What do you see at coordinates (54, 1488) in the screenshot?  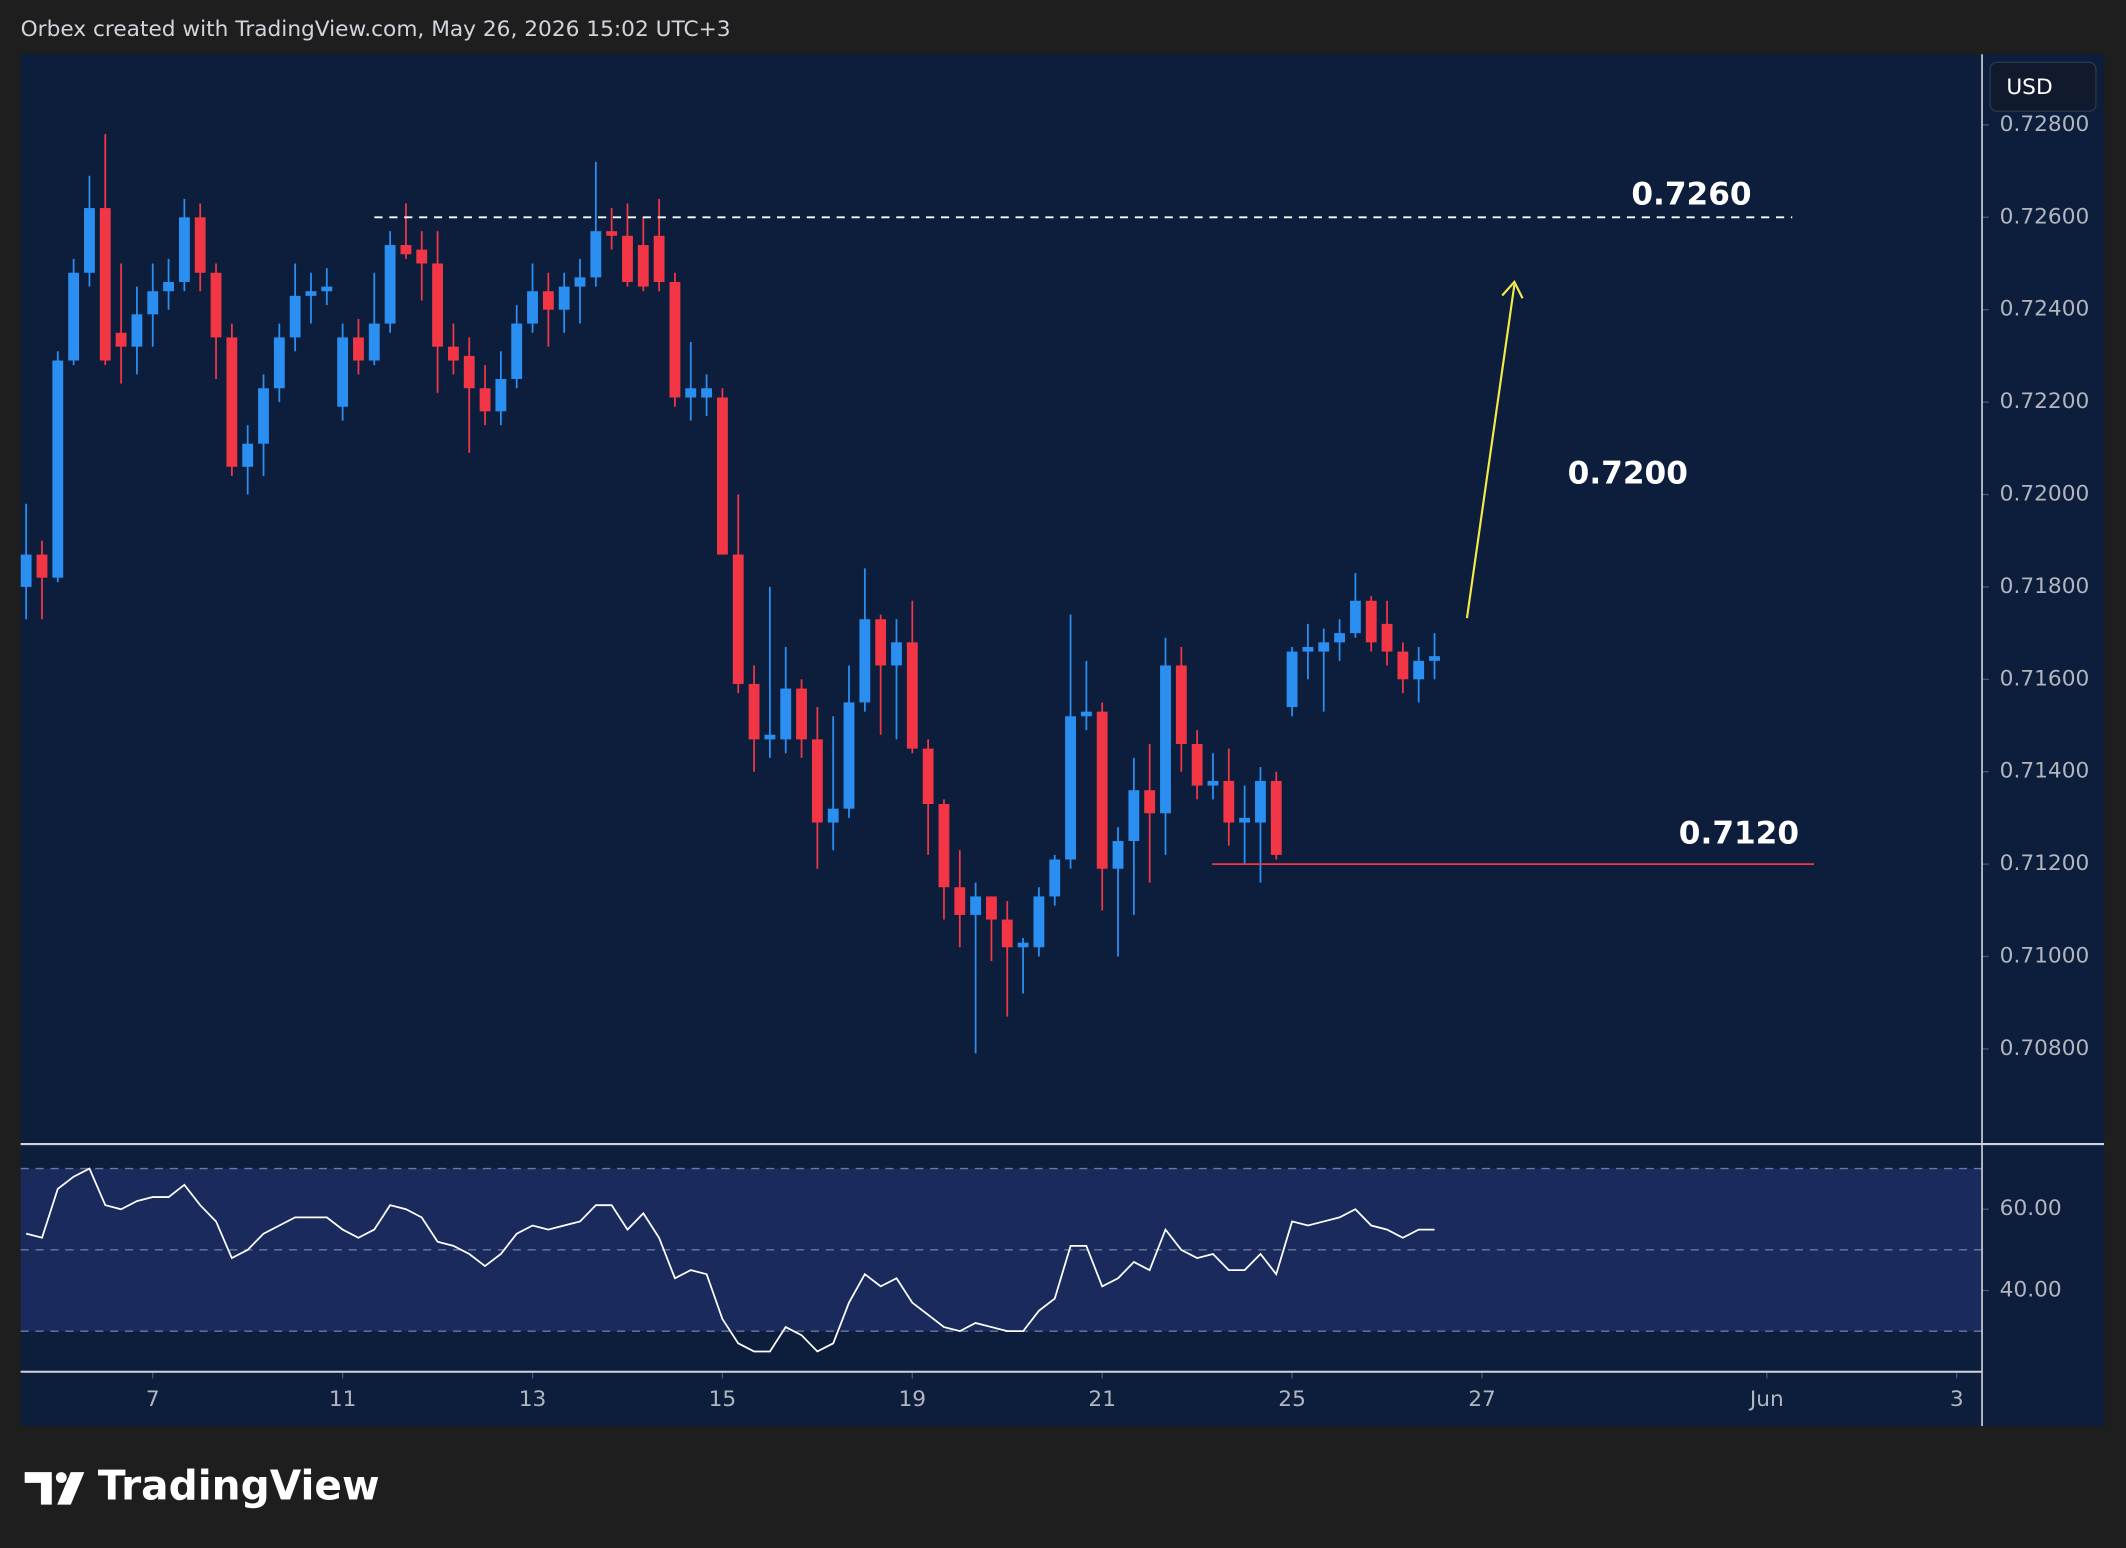 I see `logo-icon` at bounding box center [54, 1488].